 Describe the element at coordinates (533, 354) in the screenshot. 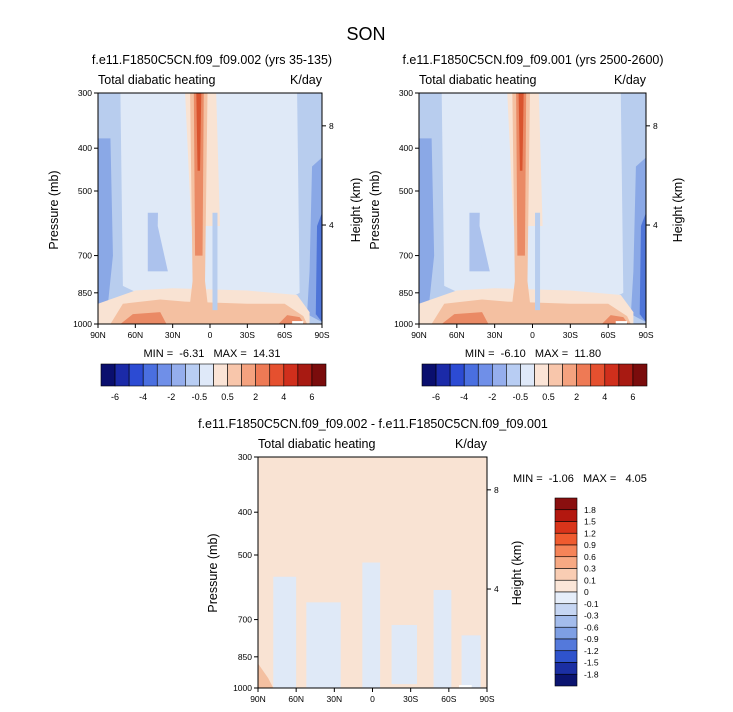

I see `min-max-stats: MIN = -6.10 MAX = 11.80` at that location.